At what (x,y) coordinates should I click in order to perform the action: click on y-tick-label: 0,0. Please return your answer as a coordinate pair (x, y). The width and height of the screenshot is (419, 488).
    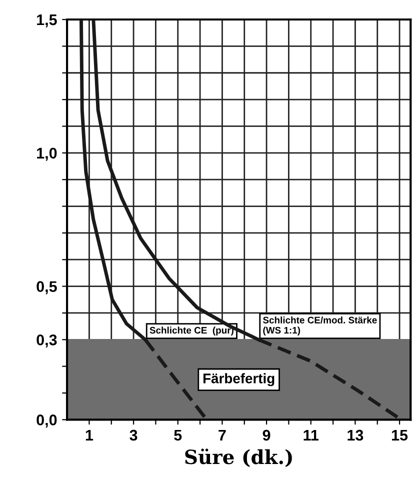
    Looking at the image, I should click on (46, 421).